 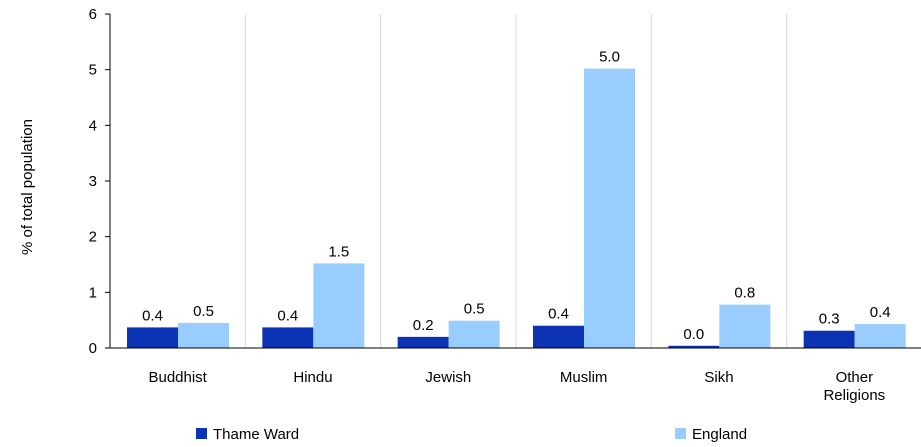 I want to click on x-category-label: Other Religions, so click(x=854, y=386).